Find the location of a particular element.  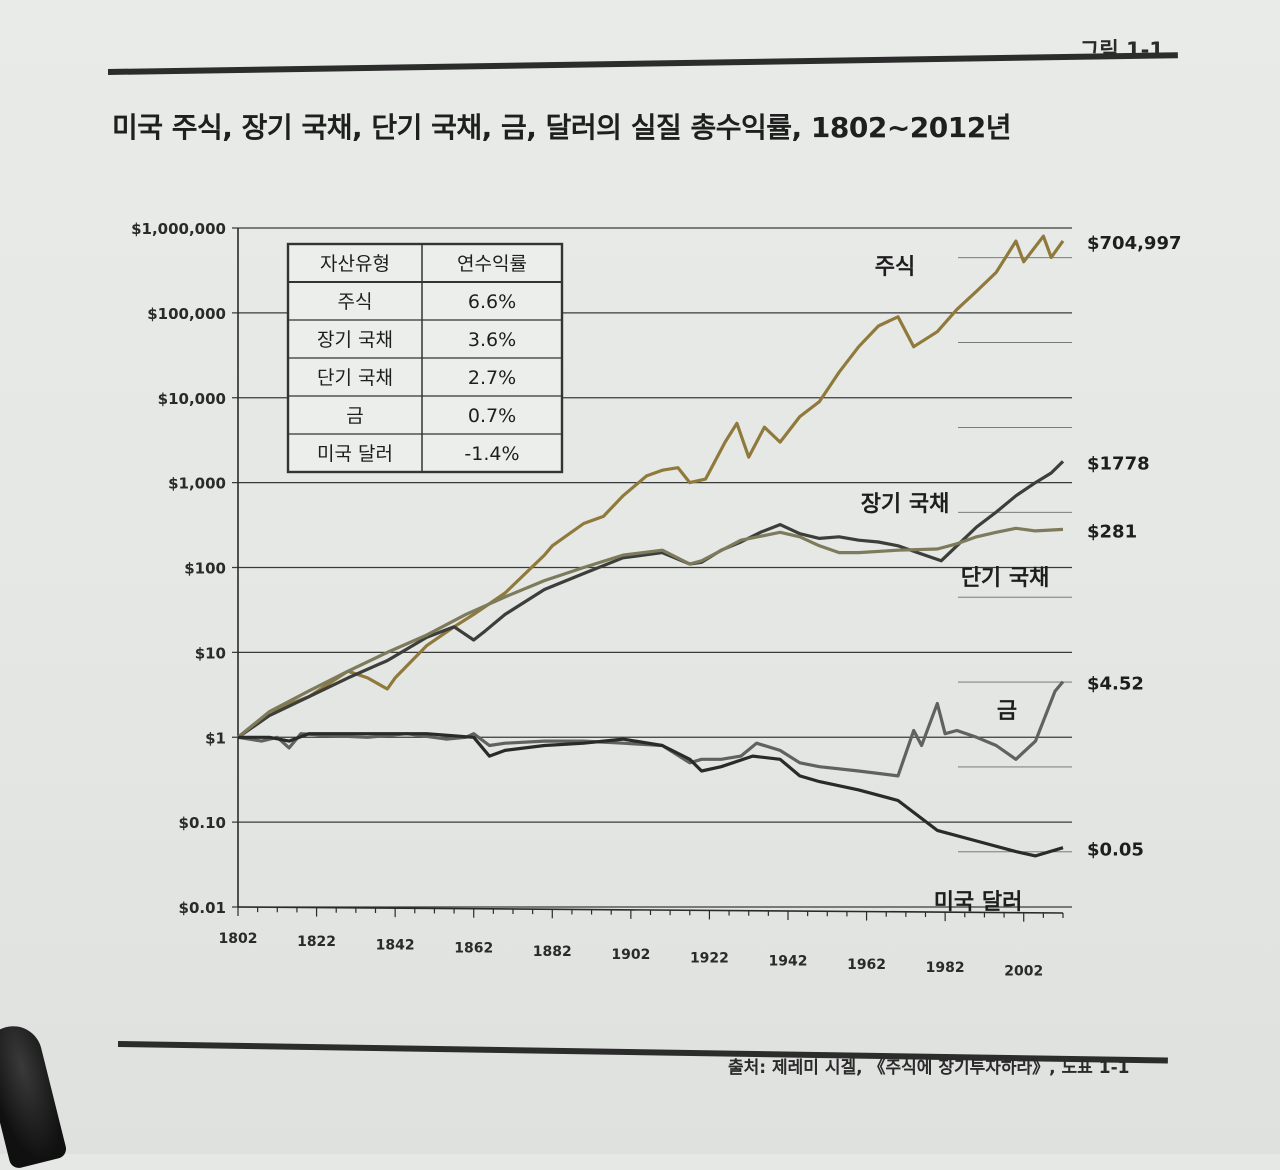

table-cell: 단기 국채 is located at coordinates (355, 378).